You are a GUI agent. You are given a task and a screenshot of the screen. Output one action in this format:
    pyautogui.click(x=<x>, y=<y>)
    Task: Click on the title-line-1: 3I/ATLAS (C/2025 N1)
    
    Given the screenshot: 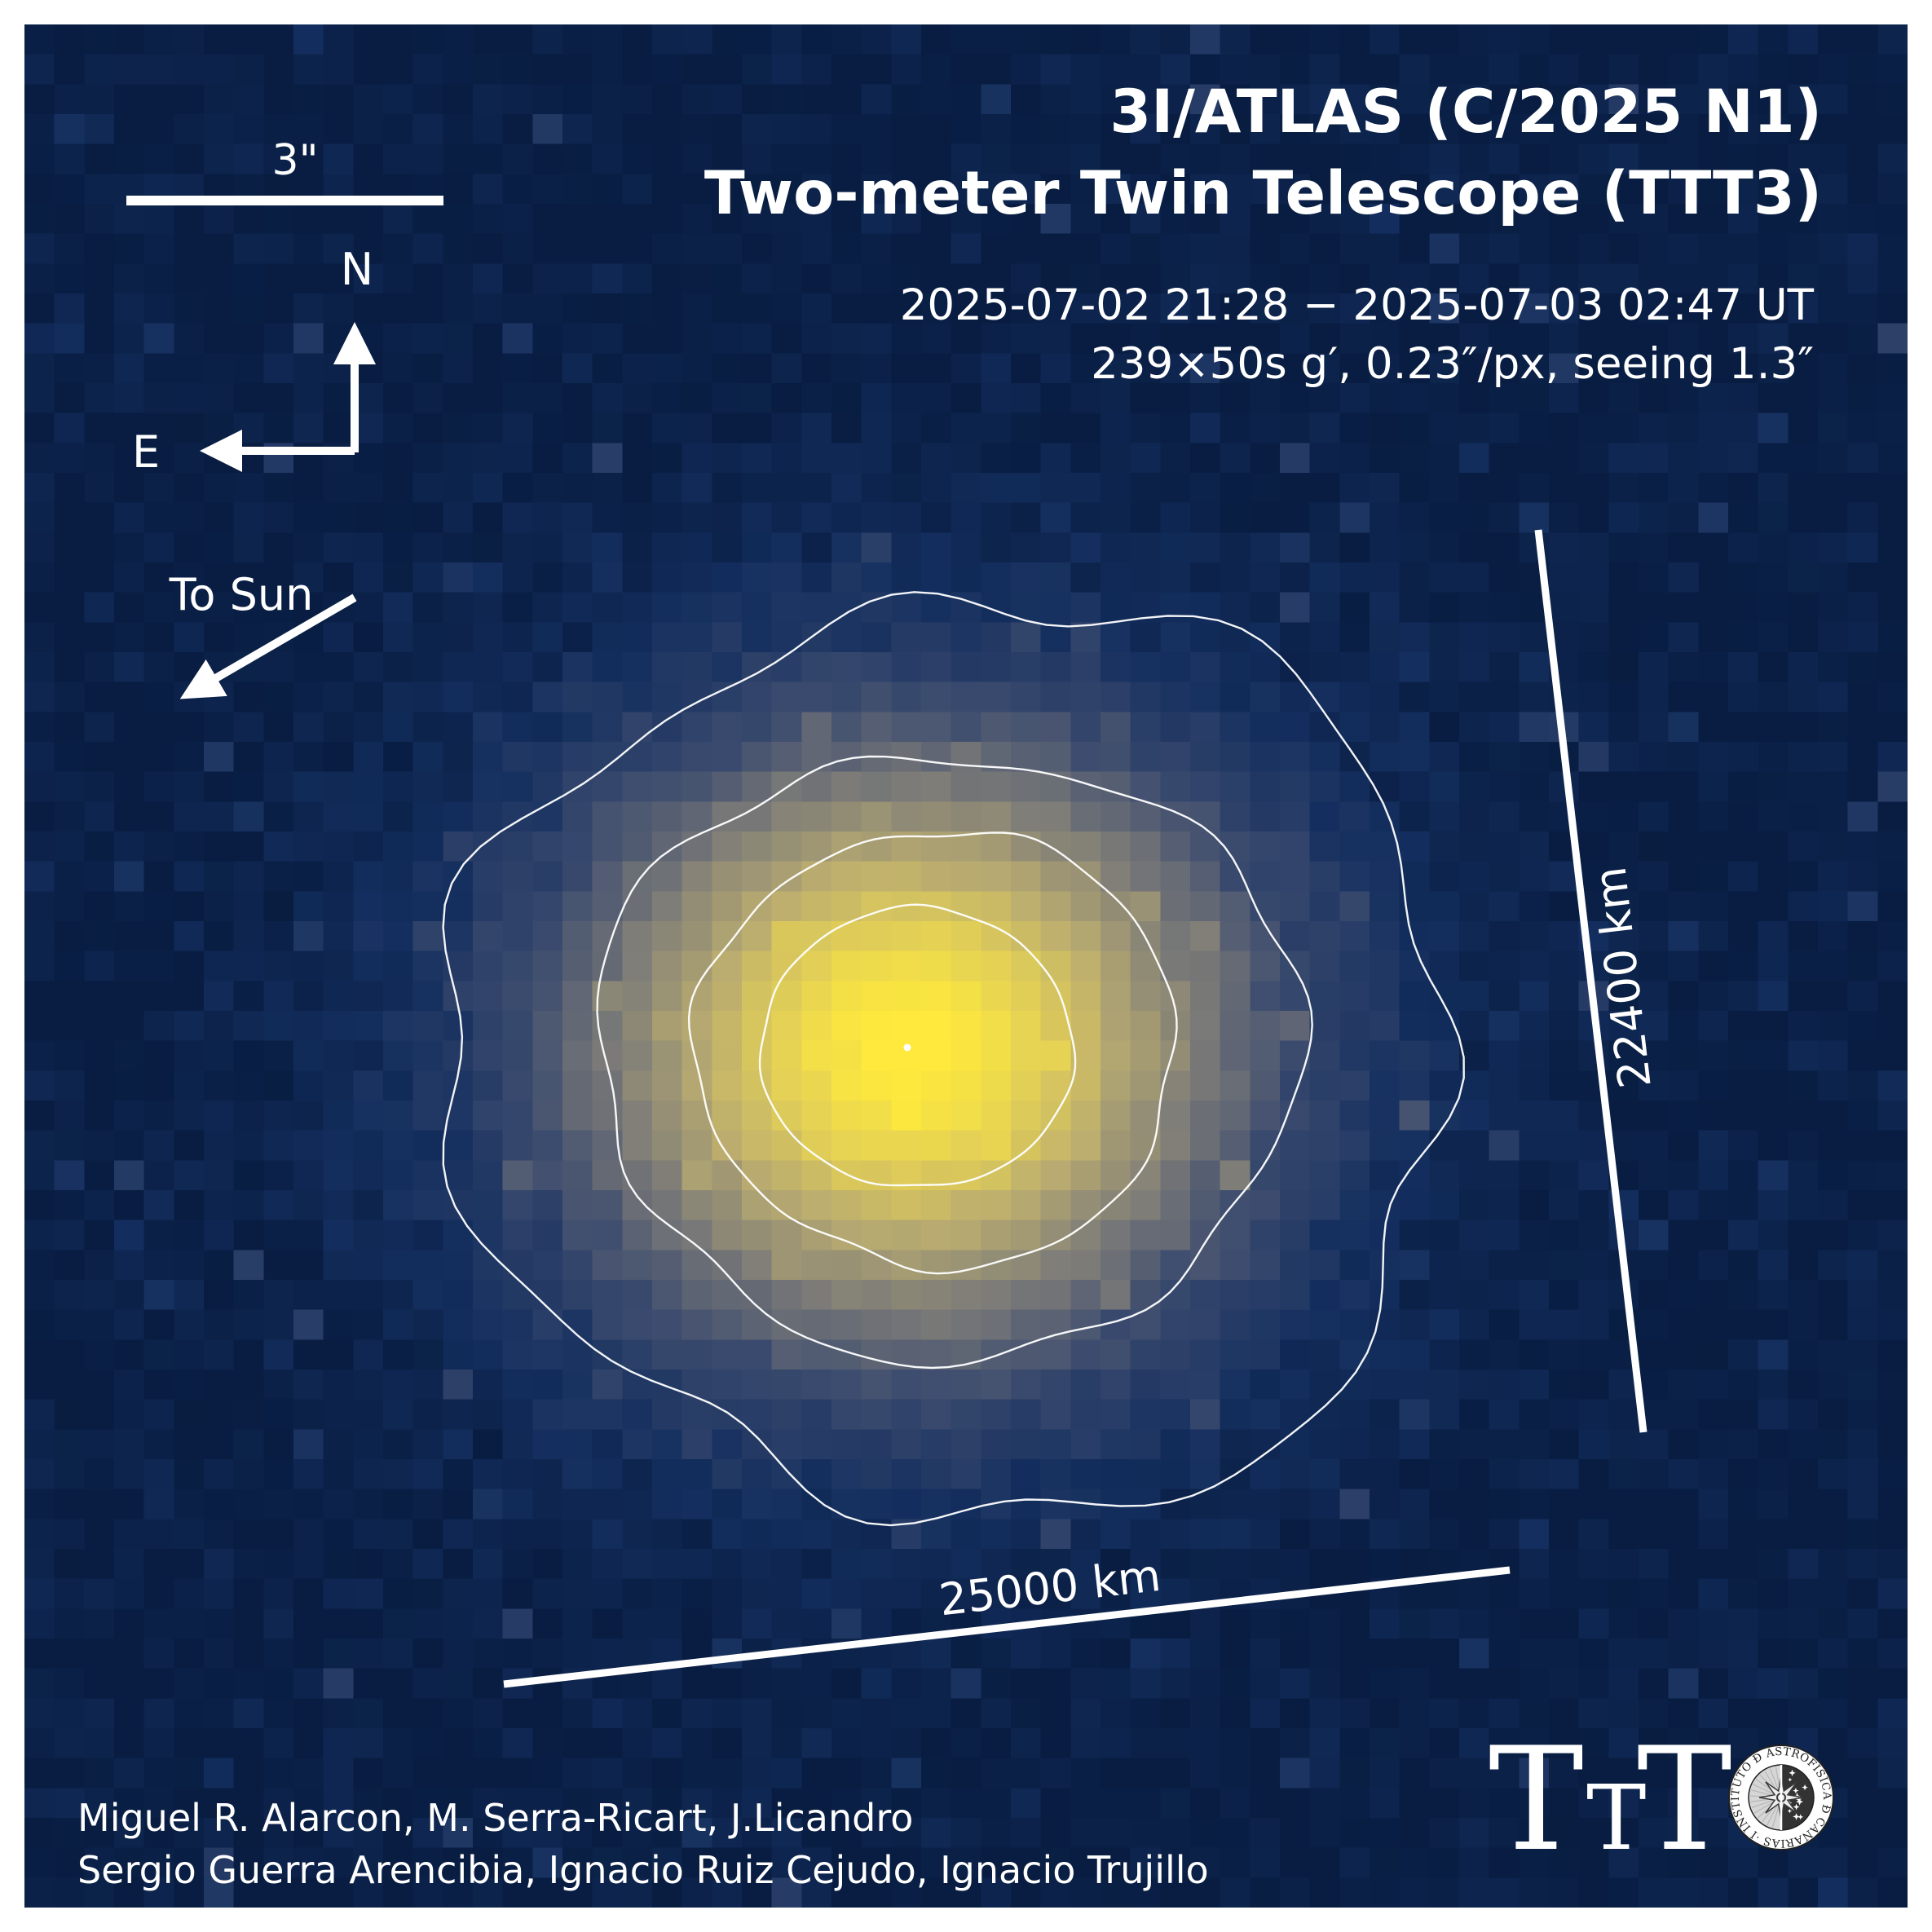 What is the action you would take?
    pyautogui.click(x=1465, y=112)
    